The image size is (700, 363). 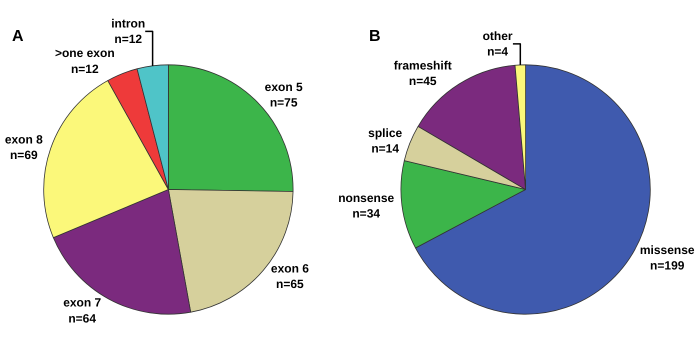 I want to click on data-label: n=14, so click(x=385, y=149).